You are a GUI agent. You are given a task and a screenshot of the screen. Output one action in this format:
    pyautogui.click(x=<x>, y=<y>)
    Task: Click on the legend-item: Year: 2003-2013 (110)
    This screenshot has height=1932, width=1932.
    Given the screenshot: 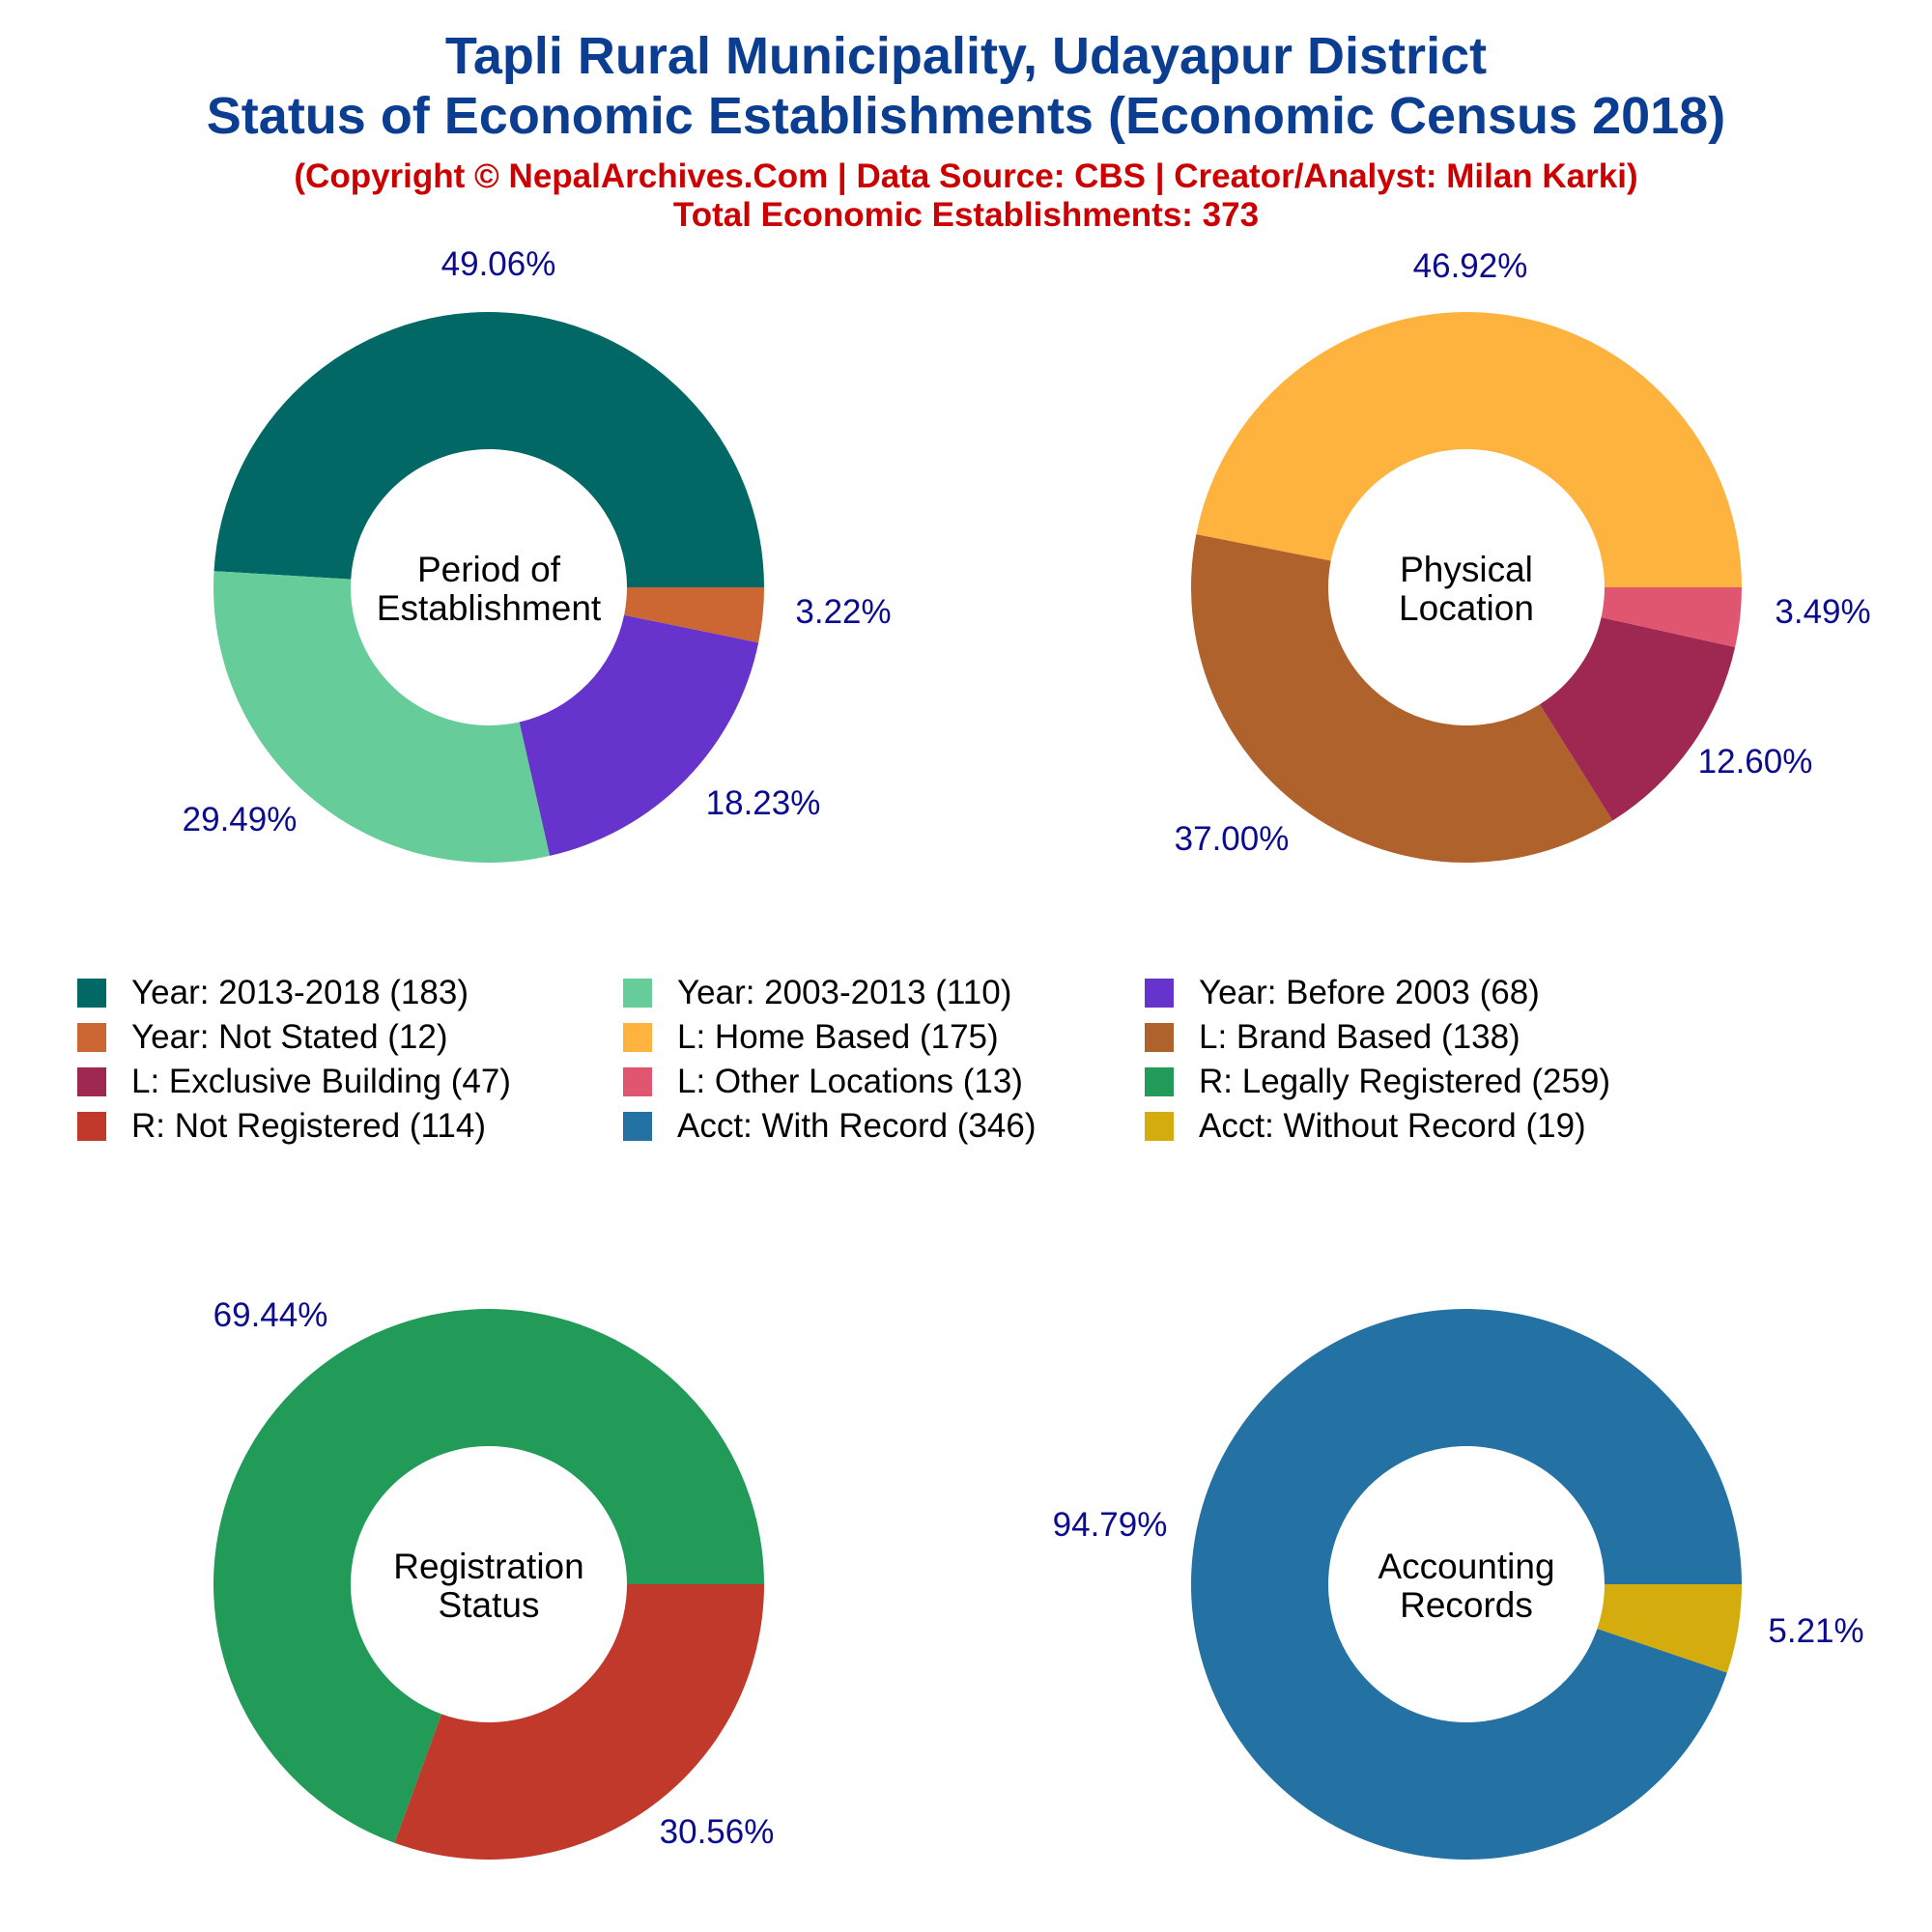 What is the action you would take?
    pyautogui.click(x=817, y=993)
    